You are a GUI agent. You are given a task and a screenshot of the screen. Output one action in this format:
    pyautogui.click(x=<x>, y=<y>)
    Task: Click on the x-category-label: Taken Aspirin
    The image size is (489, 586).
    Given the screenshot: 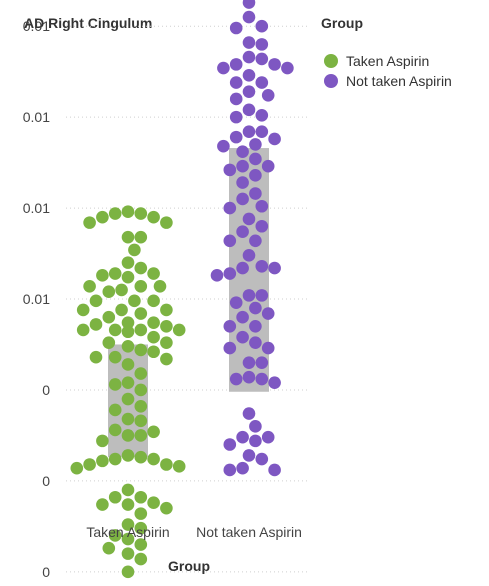 What is the action you would take?
    pyautogui.click(x=127, y=532)
    